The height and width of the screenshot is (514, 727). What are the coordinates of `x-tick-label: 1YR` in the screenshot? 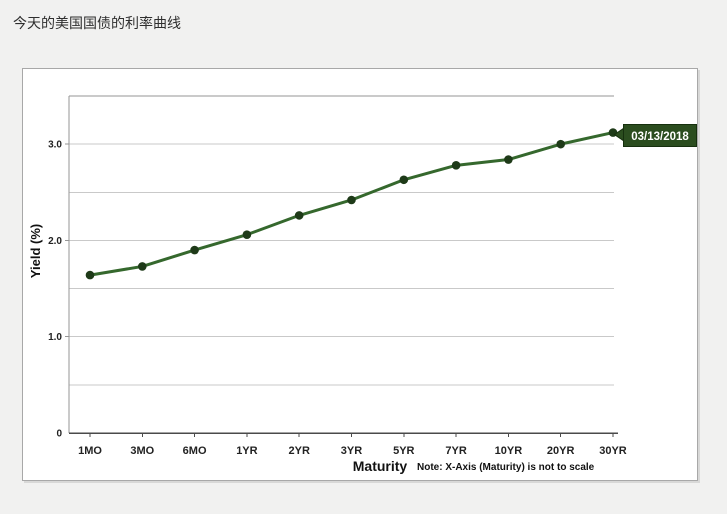 It's located at (246, 451).